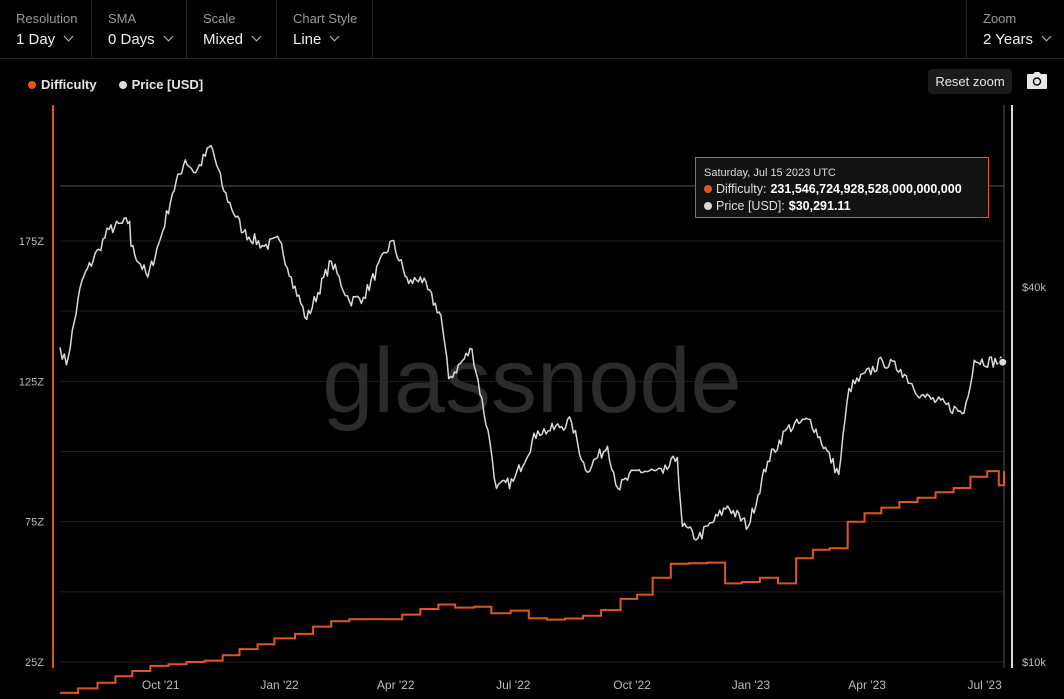 This screenshot has width=1064, height=699. Describe the element at coordinates (161, 685) in the screenshot. I see `x-axis-tick-label: Oct '21` at that location.